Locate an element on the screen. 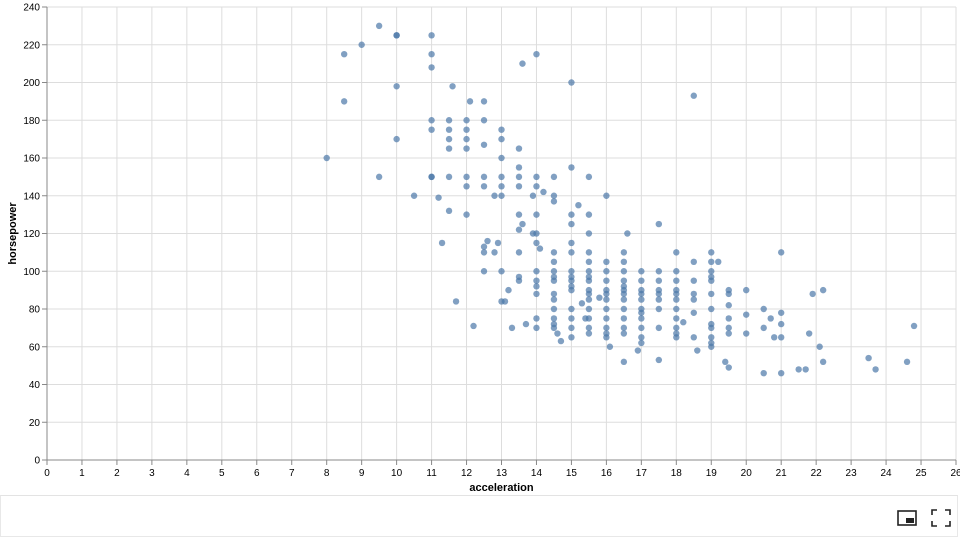 This screenshot has height=538, width=960. fullscreen-icon is located at coordinates (941, 518).